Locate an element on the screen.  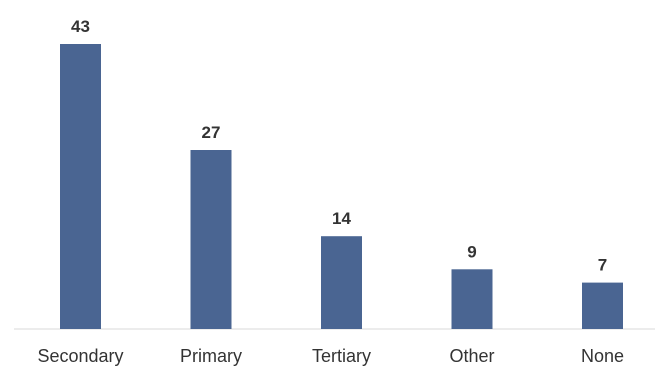
data-label-other: 9 is located at coordinates (471, 251).